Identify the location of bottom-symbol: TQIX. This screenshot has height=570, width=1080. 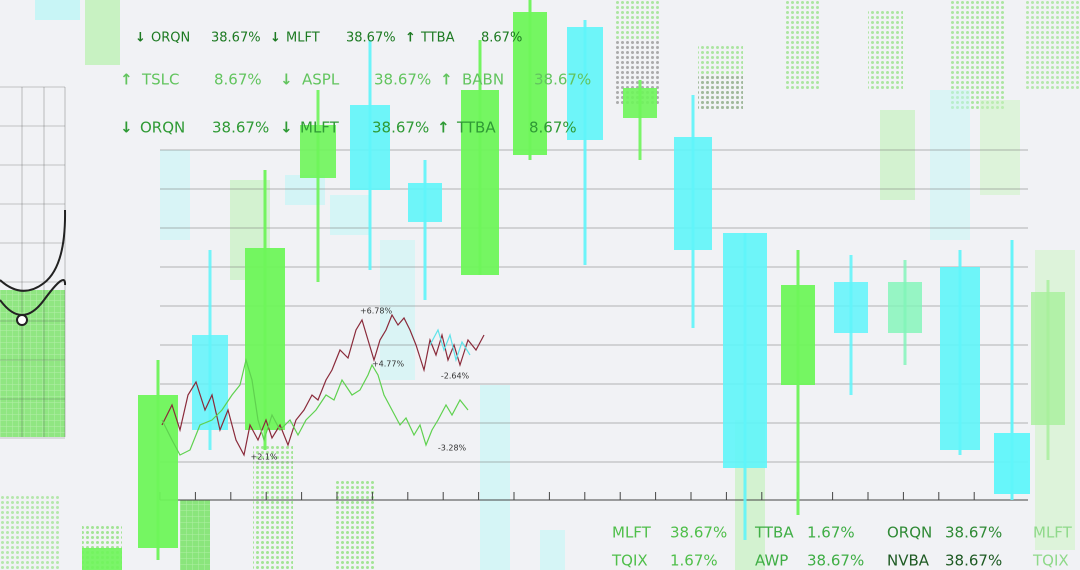
(1050, 561).